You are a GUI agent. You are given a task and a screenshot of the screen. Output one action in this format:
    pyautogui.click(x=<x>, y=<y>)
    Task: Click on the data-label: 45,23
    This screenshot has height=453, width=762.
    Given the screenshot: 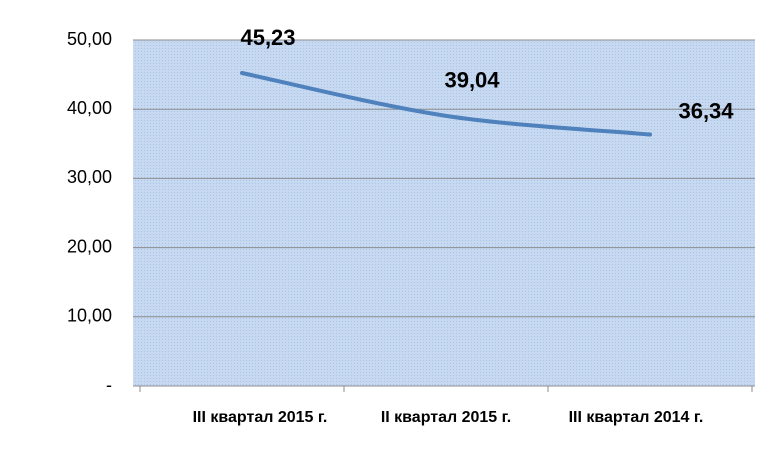 What is the action you would take?
    pyautogui.click(x=267, y=37)
    